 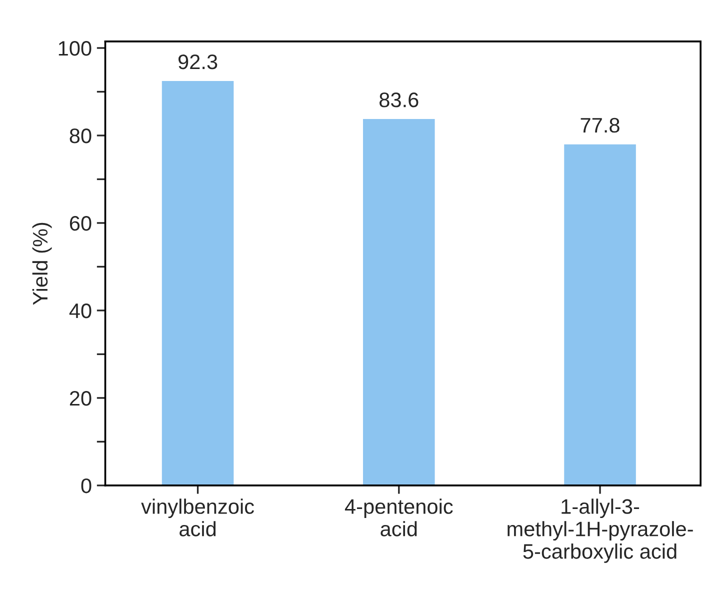 What do you see at coordinates (81, 223) in the screenshot?
I see `y-tick-label: 60` at bounding box center [81, 223].